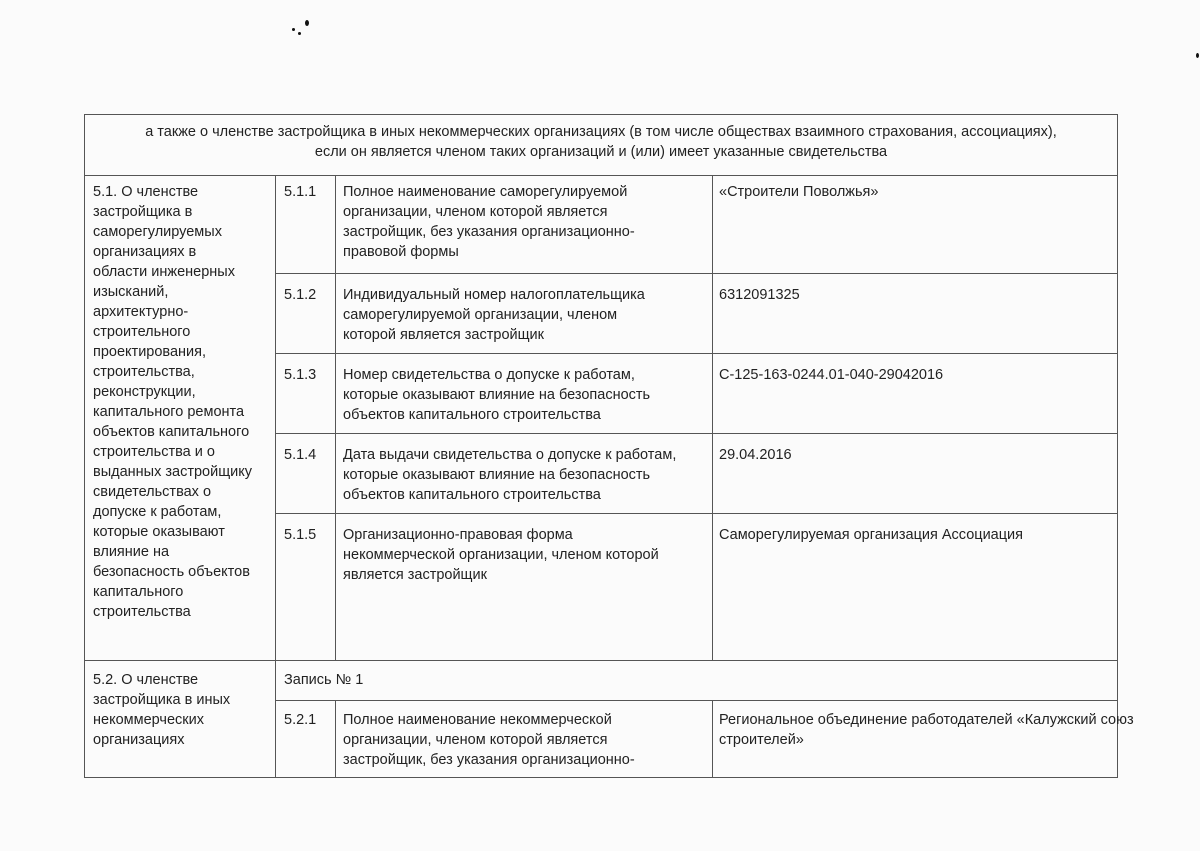 The height and width of the screenshot is (851, 1200). What do you see at coordinates (799, 192) in the screenshot?
I see `row-value: «Строители Поволжья»` at bounding box center [799, 192].